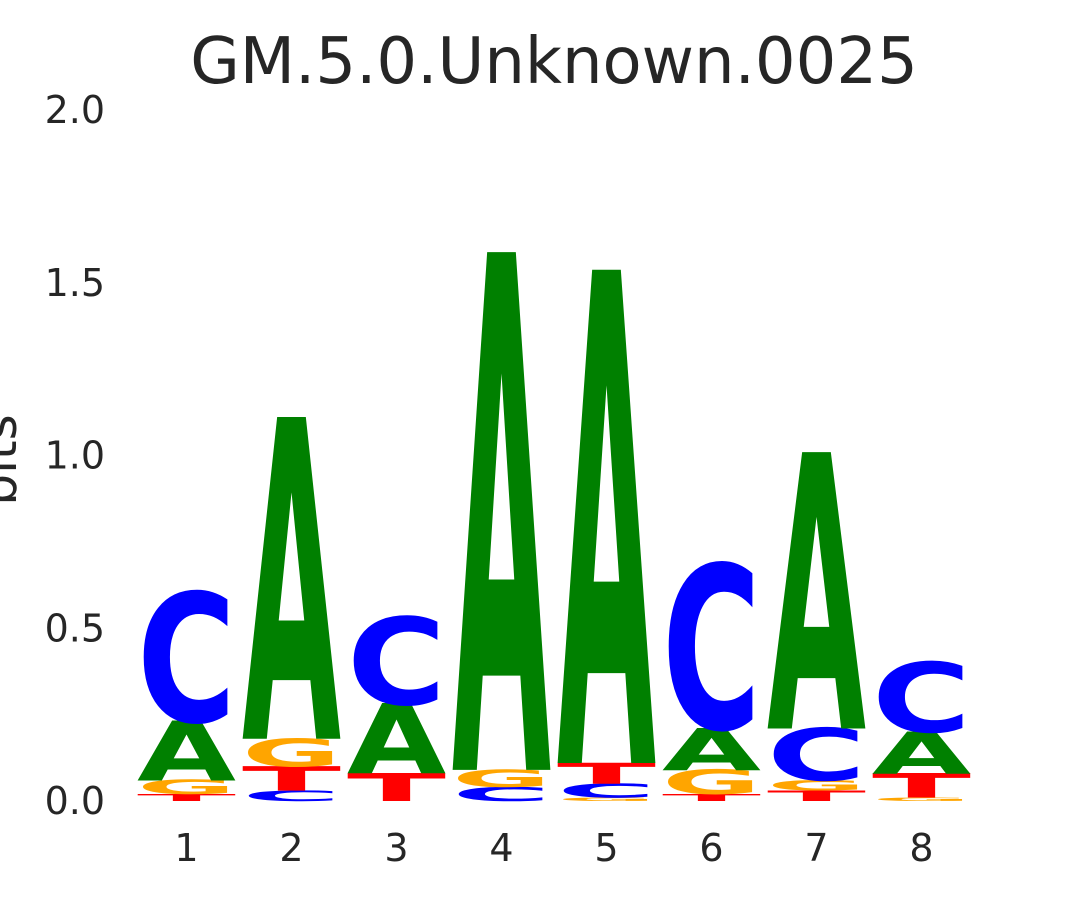 The image size is (1080, 900). Describe the element at coordinates (396, 848) in the screenshot. I see `x-tick-label: 3` at that location.